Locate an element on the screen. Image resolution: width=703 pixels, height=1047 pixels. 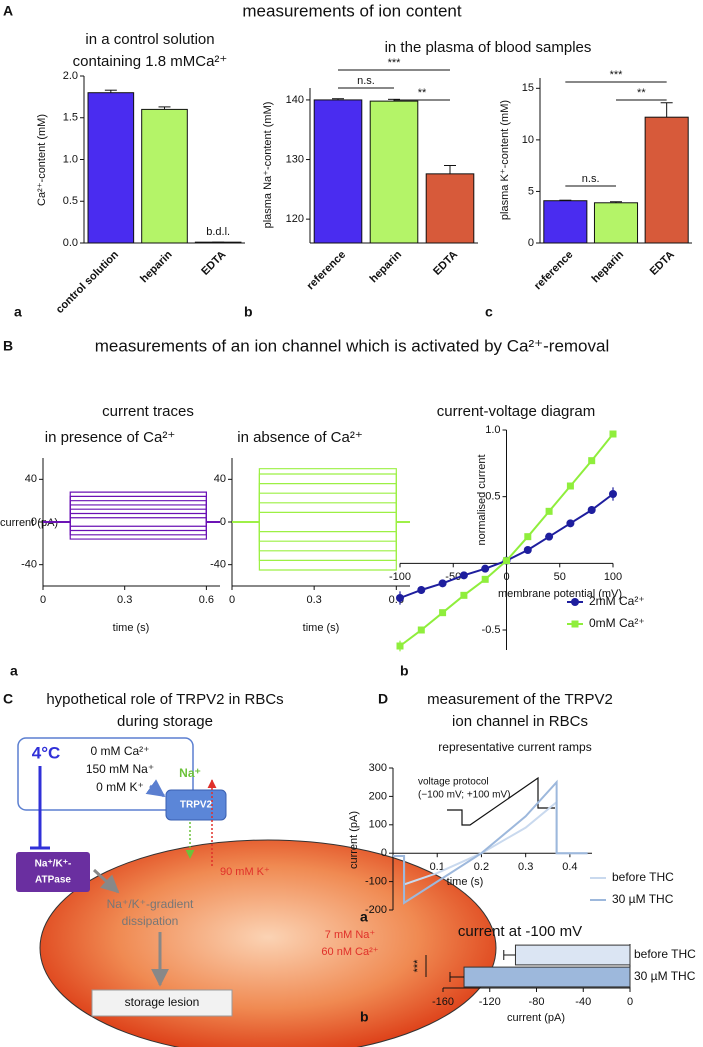
chart-title: current-voltage diagram is located at coordinates (516, 411).